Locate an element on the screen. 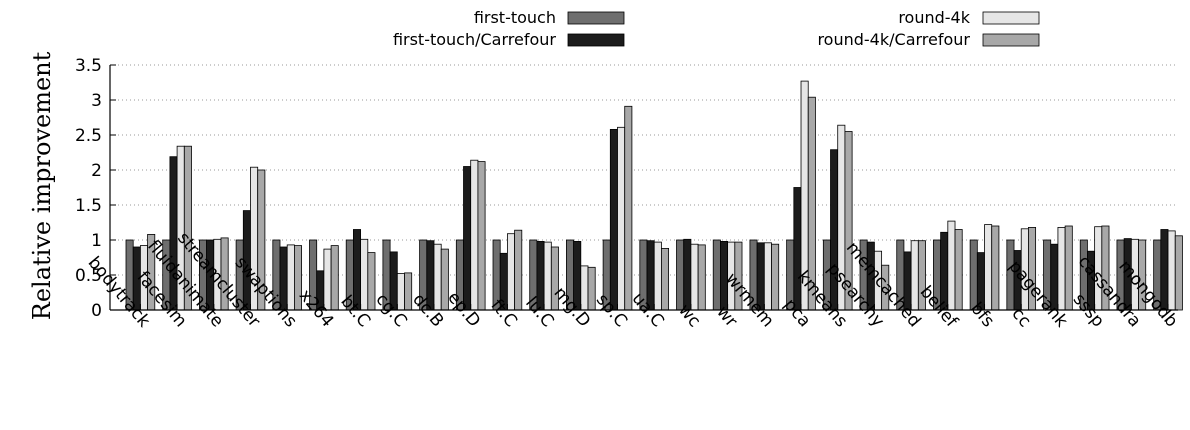 This screenshot has width=1190, height=430. bar-group-swaptions is located at coordinates (287, 275).